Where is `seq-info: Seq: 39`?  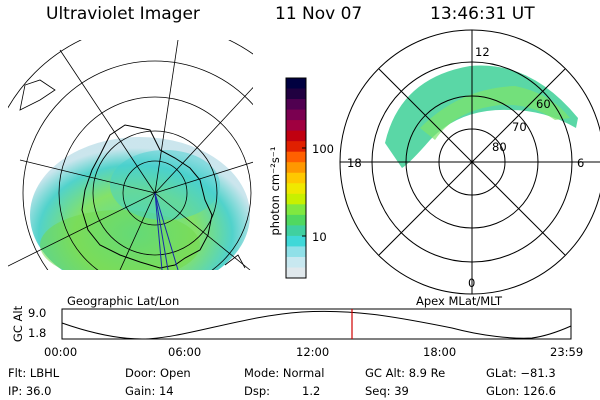 seq-info: Seq: 39 is located at coordinates (387, 391).